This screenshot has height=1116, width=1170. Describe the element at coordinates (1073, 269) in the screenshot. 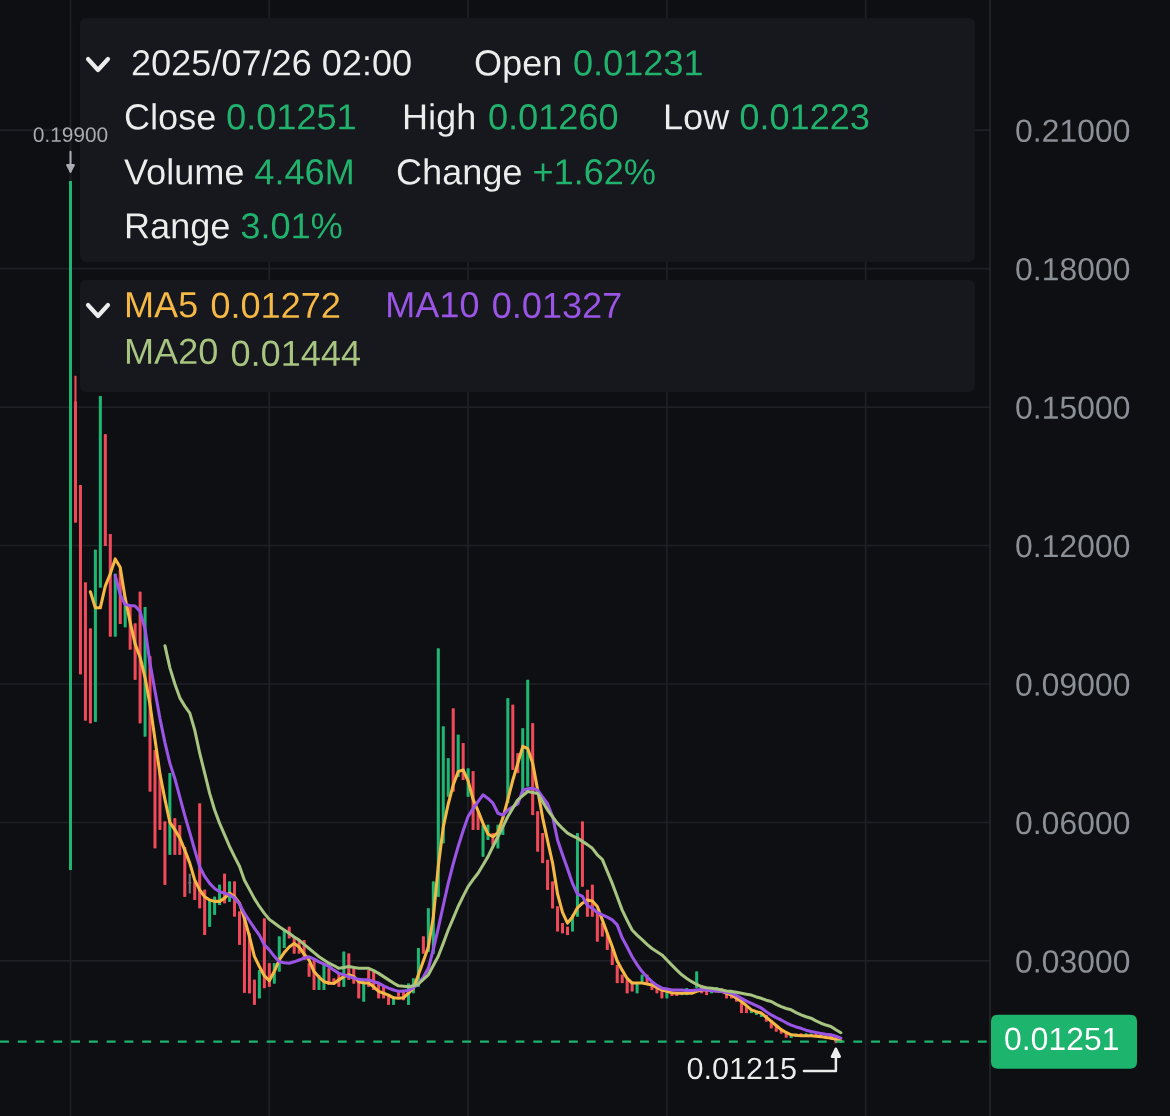

I see `y-tick-label: 0.18000` at that location.